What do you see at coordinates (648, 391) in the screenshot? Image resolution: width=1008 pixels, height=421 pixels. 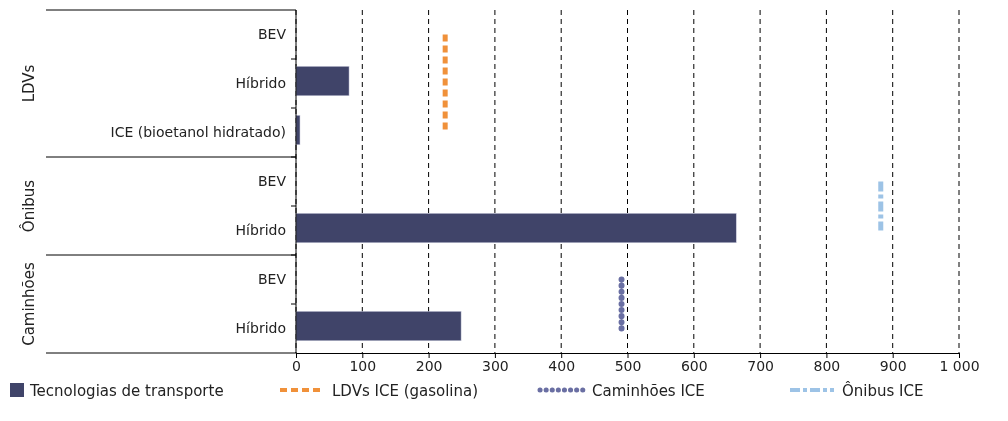 I see `legend-label: Caminhões ICE` at bounding box center [648, 391].